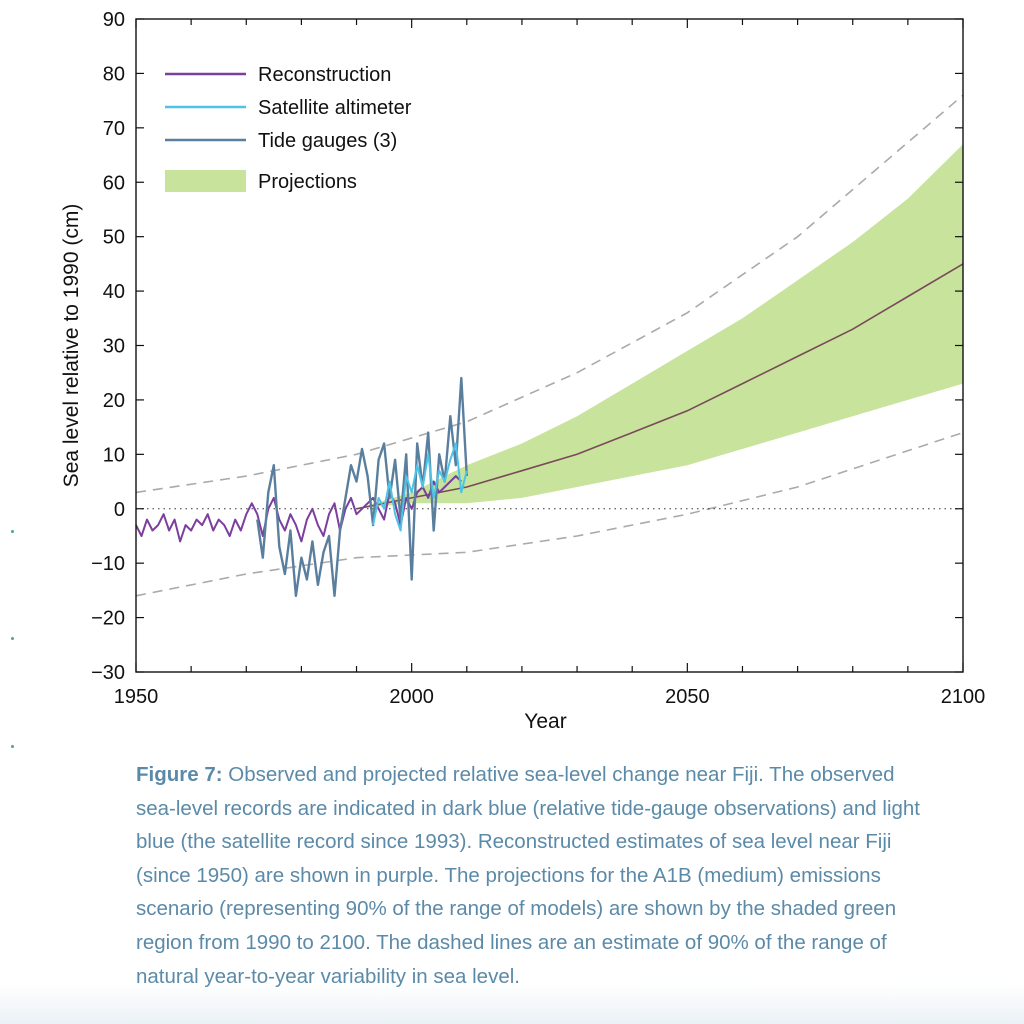 The height and width of the screenshot is (1024, 1024). What do you see at coordinates (963, 697) in the screenshot?
I see `x-tick-label: 2100` at bounding box center [963, 697].